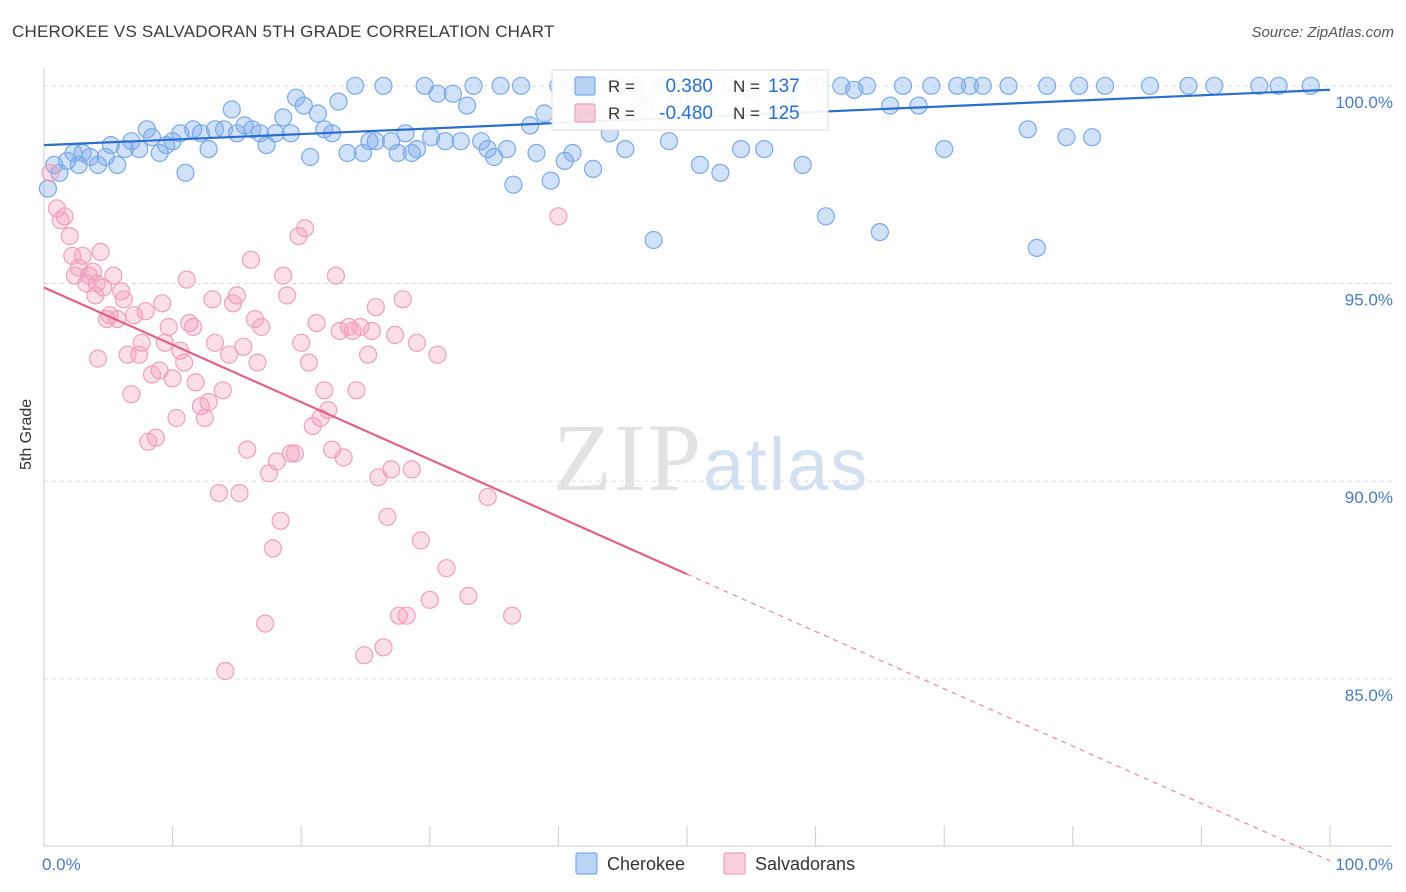  I want to click on series-legend-swatch, so click(734, 863).